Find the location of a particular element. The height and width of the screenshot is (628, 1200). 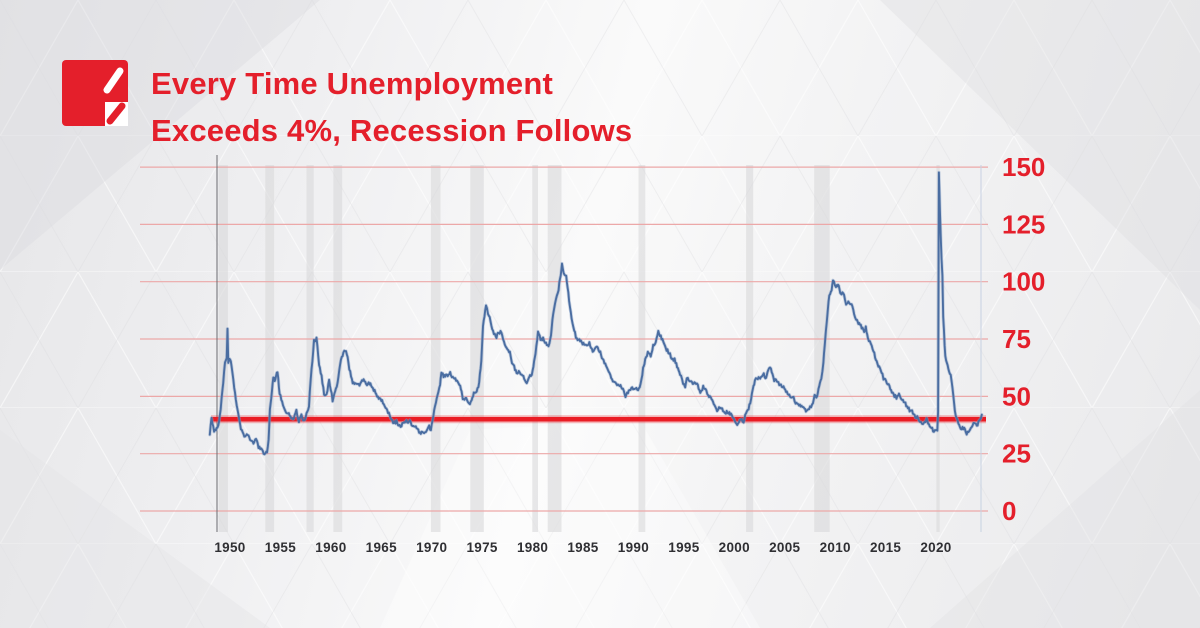

x-axis-tick-label: 1970 is located at coordinates (431, 547).